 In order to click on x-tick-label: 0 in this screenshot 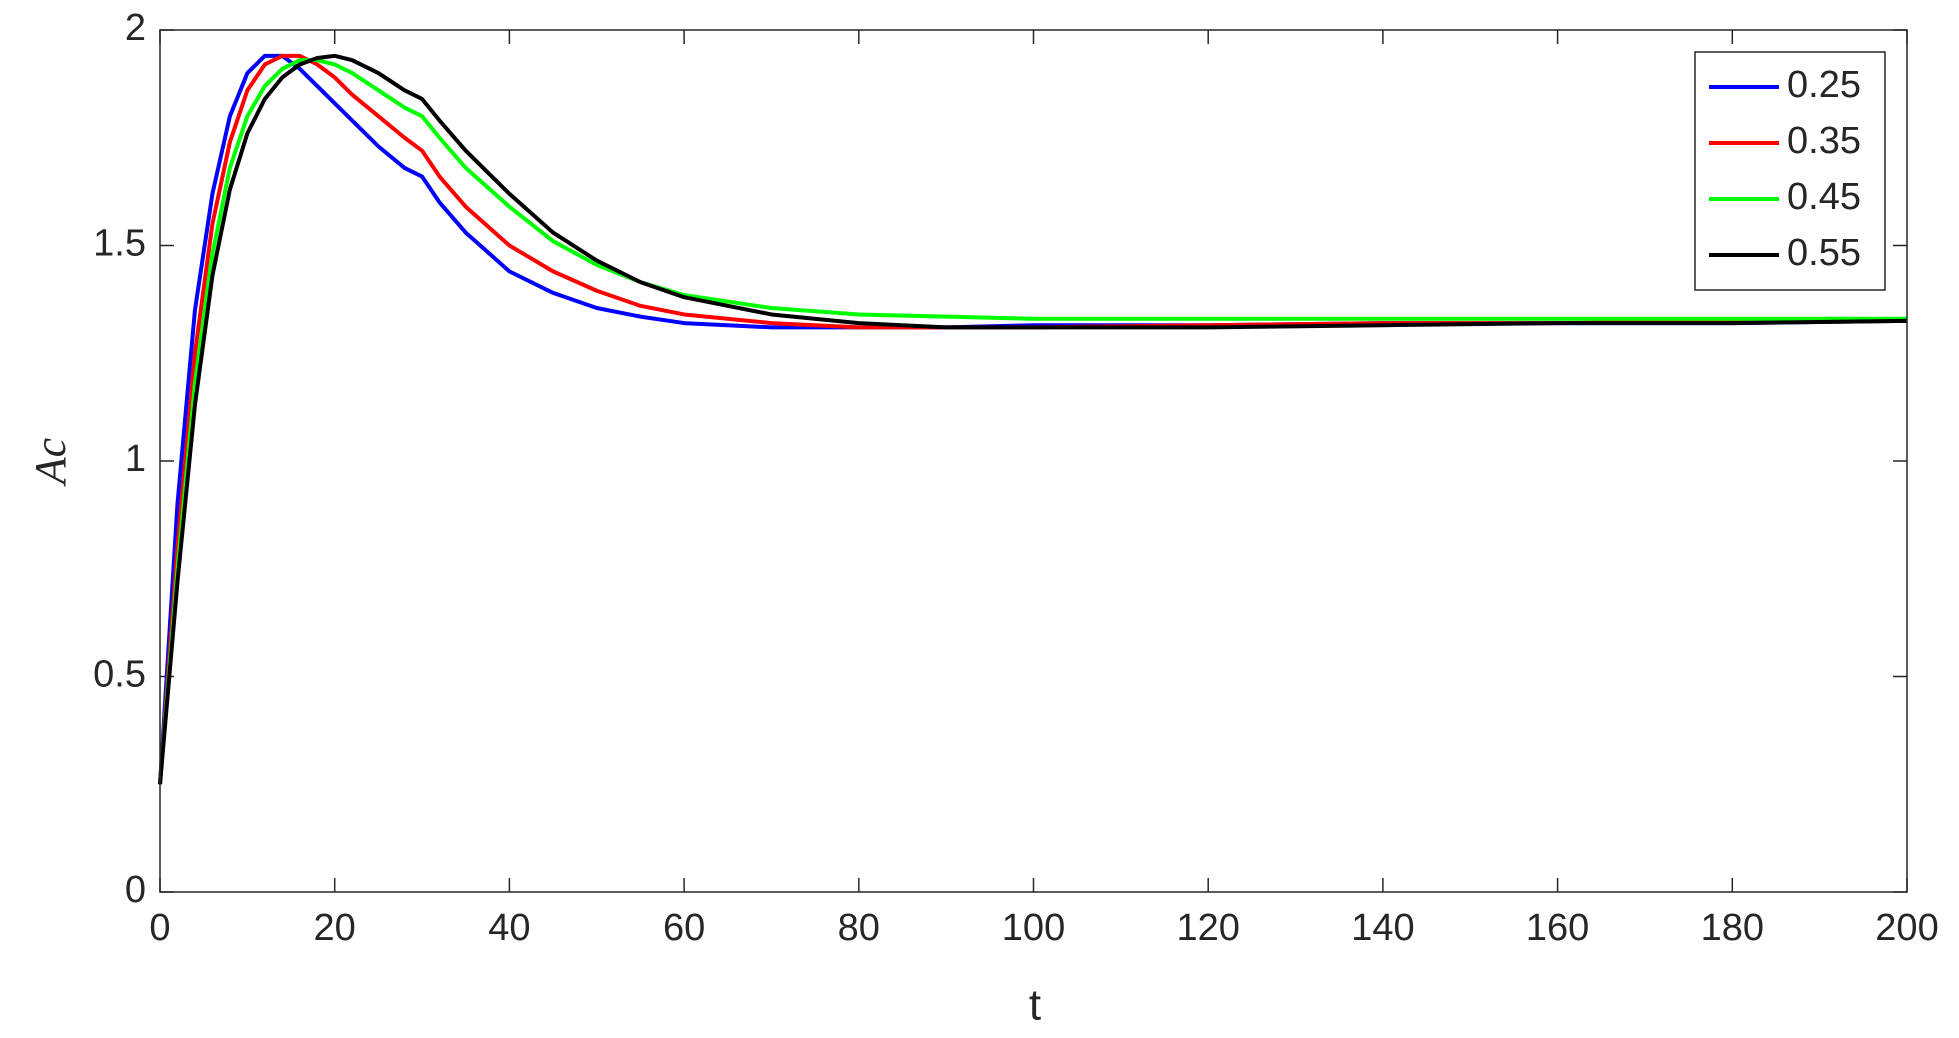, I will do `click(159, 928)`.